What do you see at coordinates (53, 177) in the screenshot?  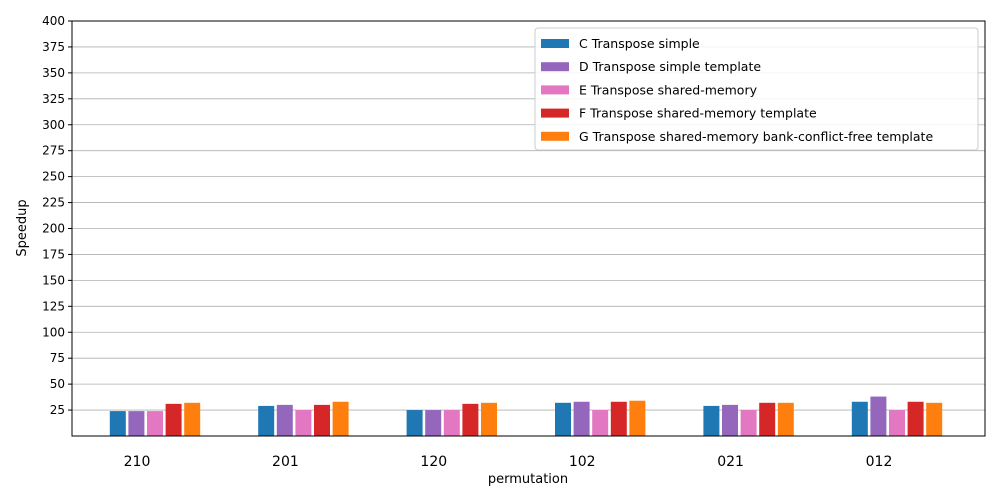 I see `y-tick-label: 250` at bounding box center [53, 177].